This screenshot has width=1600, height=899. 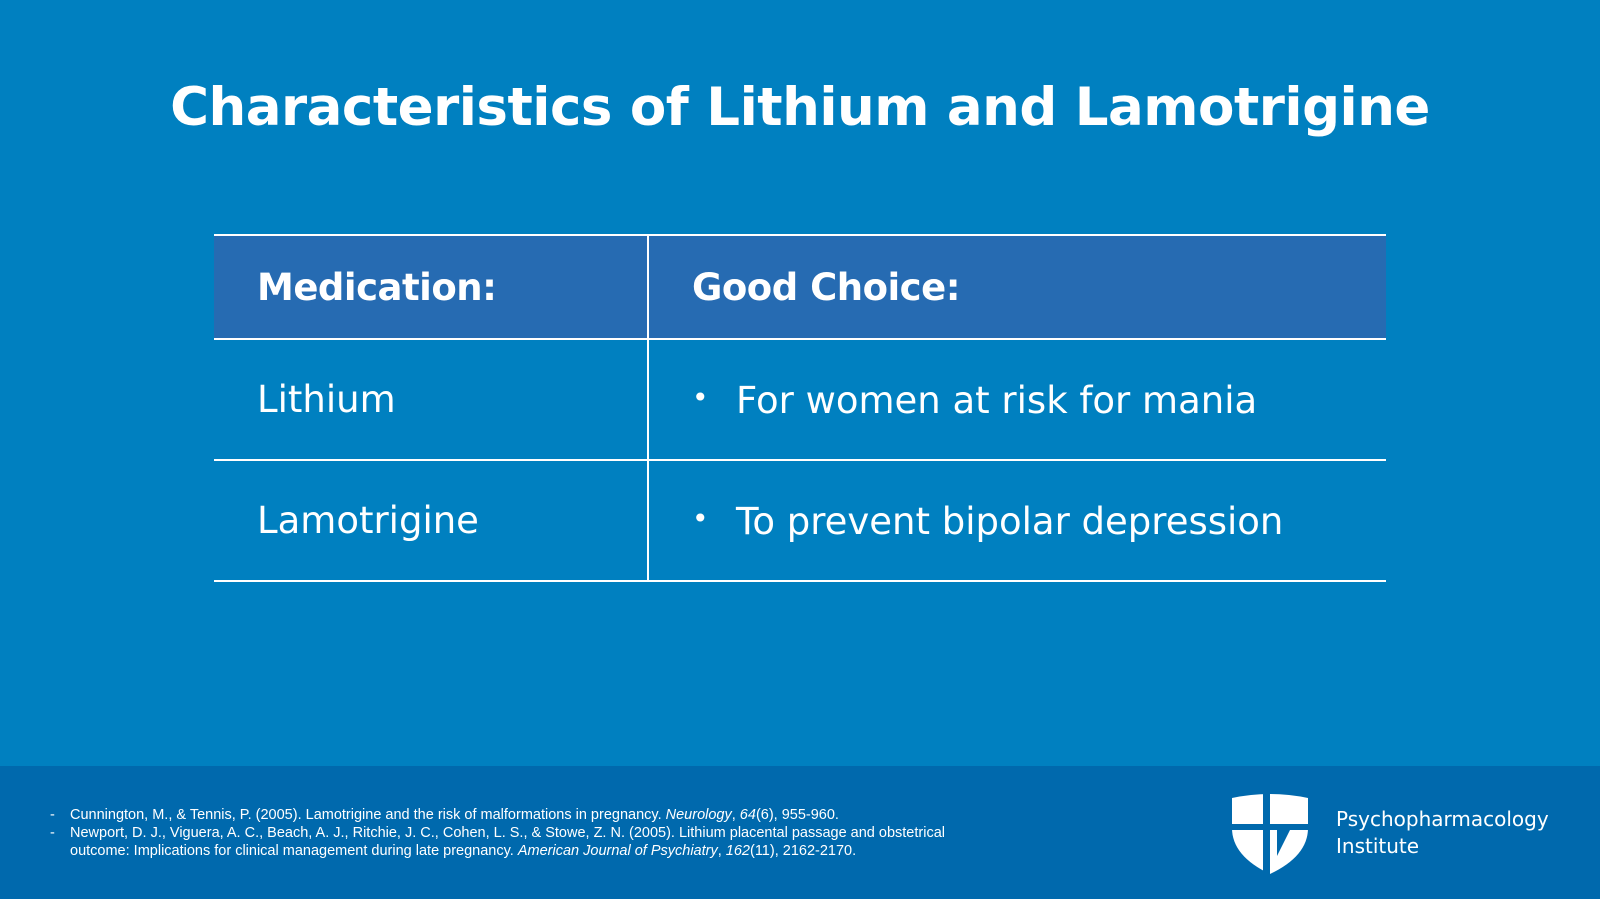 I want to click on table-header-row: Medication: Good Choice:, so click(x=800, y=287).